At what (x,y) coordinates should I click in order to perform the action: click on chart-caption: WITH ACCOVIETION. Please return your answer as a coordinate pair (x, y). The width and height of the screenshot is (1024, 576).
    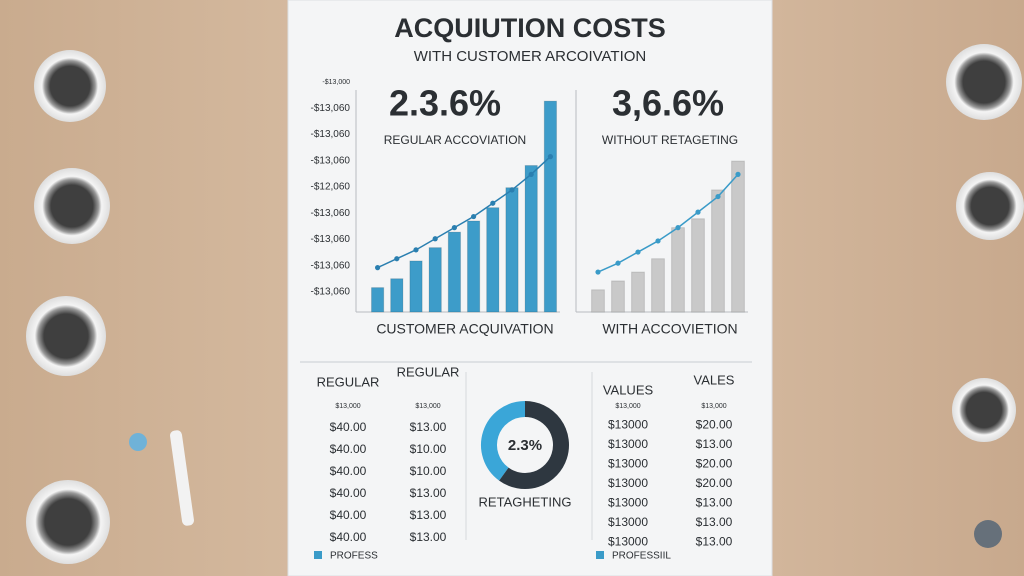
    Looking at the image, I should click on (669, 329).